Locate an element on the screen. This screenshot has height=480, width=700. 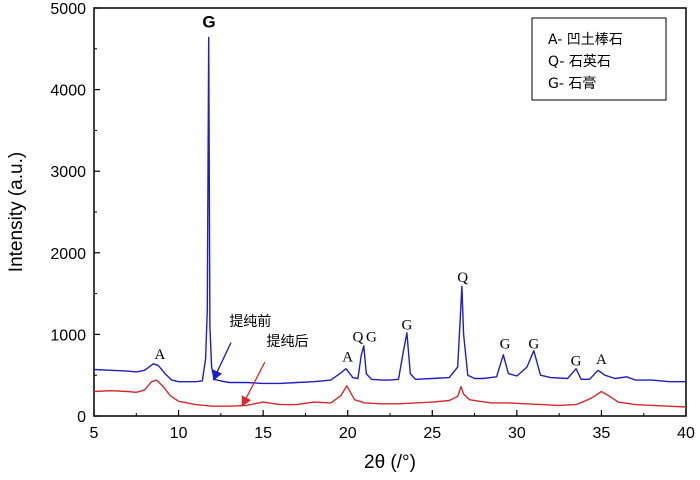
x-axis: 5 10 15 20 25 30 35 40 is located at coordinates (392, 426).